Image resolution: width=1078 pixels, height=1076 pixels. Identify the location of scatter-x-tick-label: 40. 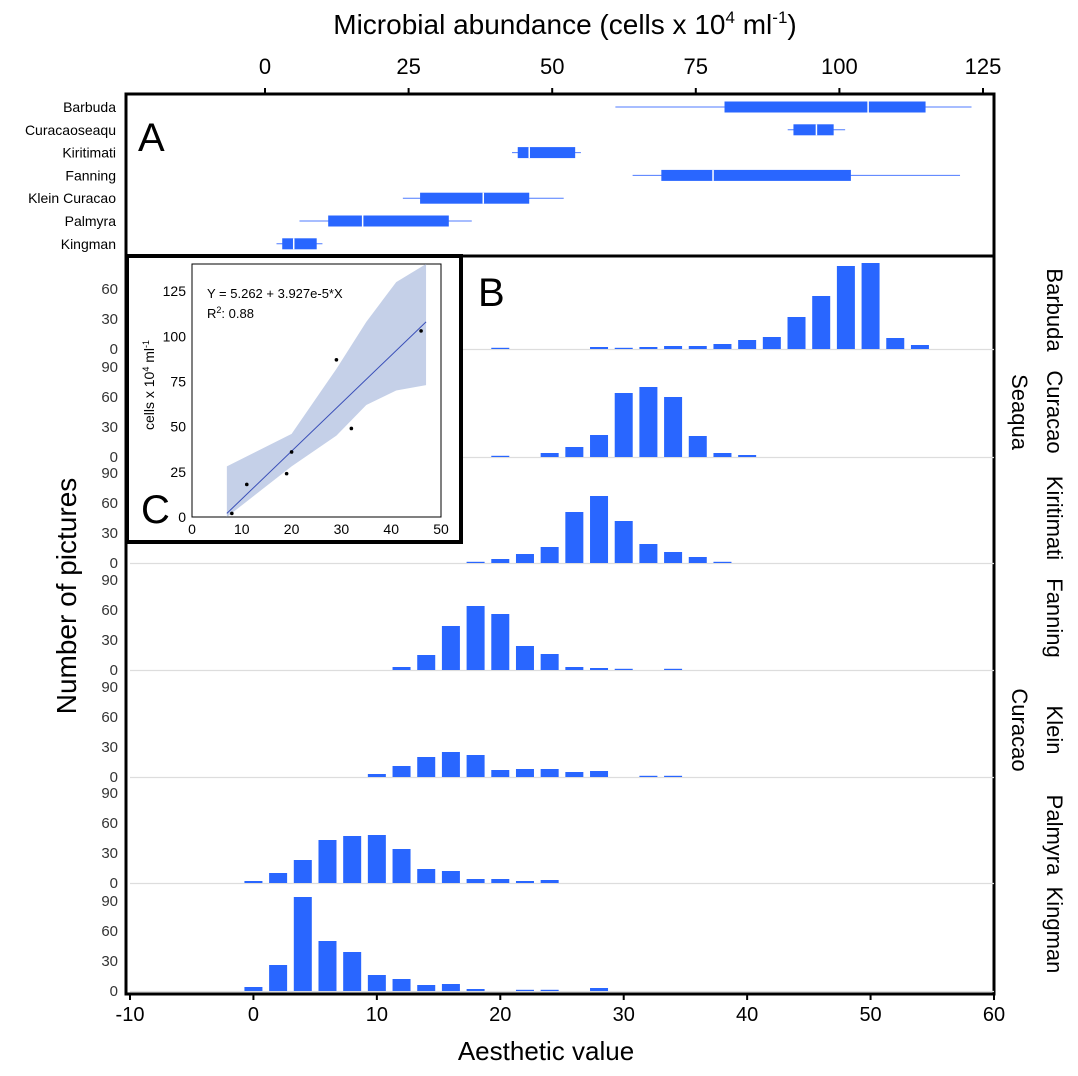
(391, 529).